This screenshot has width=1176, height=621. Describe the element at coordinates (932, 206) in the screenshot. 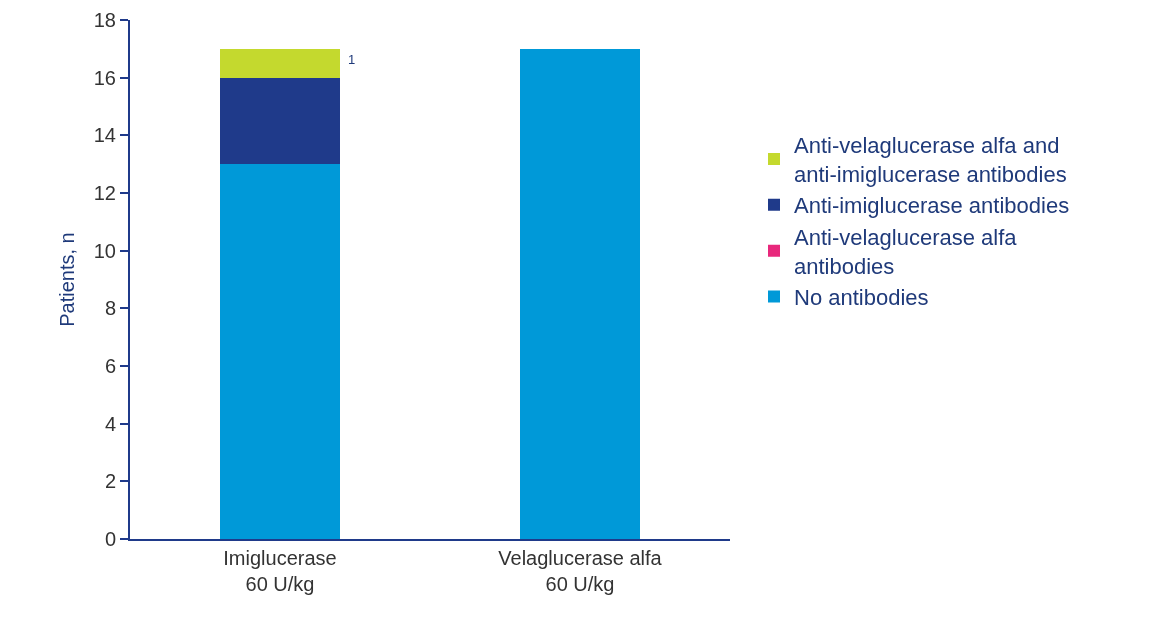

I see `legend-label: Anti-imiglucerase antibodies` at that location.